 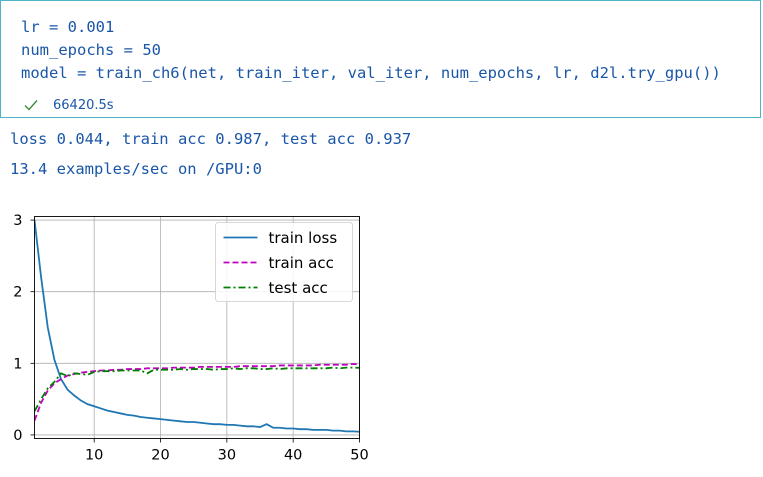 What do you see at coordinates (17, 221) in the screenshot?
I see `y-tick-label: 3` at bounding box center [17, 221].